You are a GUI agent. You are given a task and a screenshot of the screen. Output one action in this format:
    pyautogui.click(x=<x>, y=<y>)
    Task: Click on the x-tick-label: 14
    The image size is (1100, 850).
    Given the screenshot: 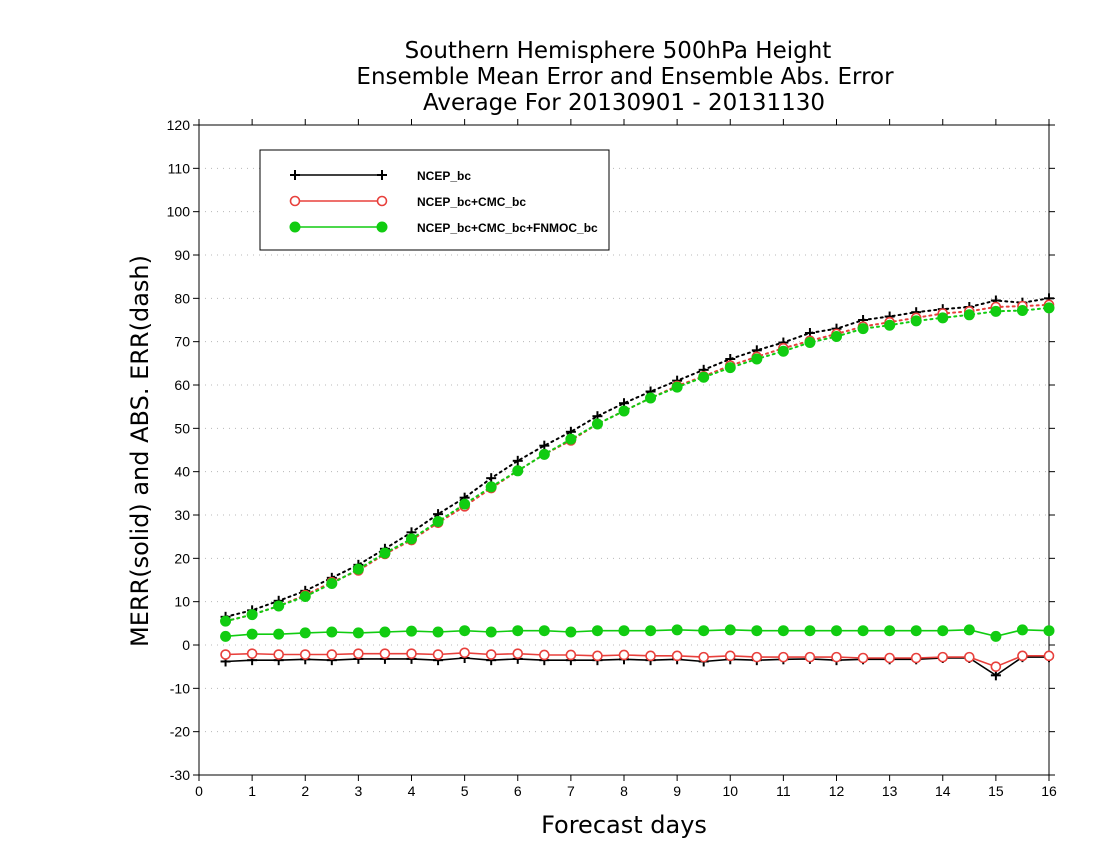 What is the action you would take?
    pyautogui.click(x=943, y=791)
    